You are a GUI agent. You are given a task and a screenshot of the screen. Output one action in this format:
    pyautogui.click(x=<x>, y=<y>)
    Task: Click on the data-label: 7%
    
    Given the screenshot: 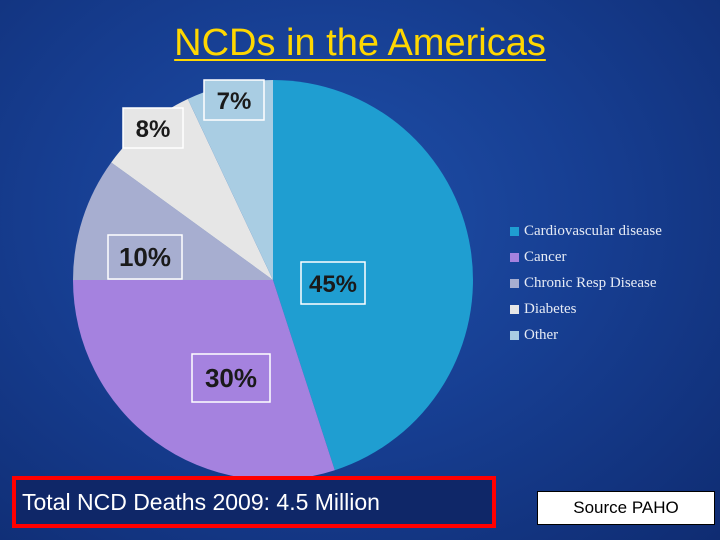 What is the action you would take?
    pyautogui.click(x=234, y=101)
    